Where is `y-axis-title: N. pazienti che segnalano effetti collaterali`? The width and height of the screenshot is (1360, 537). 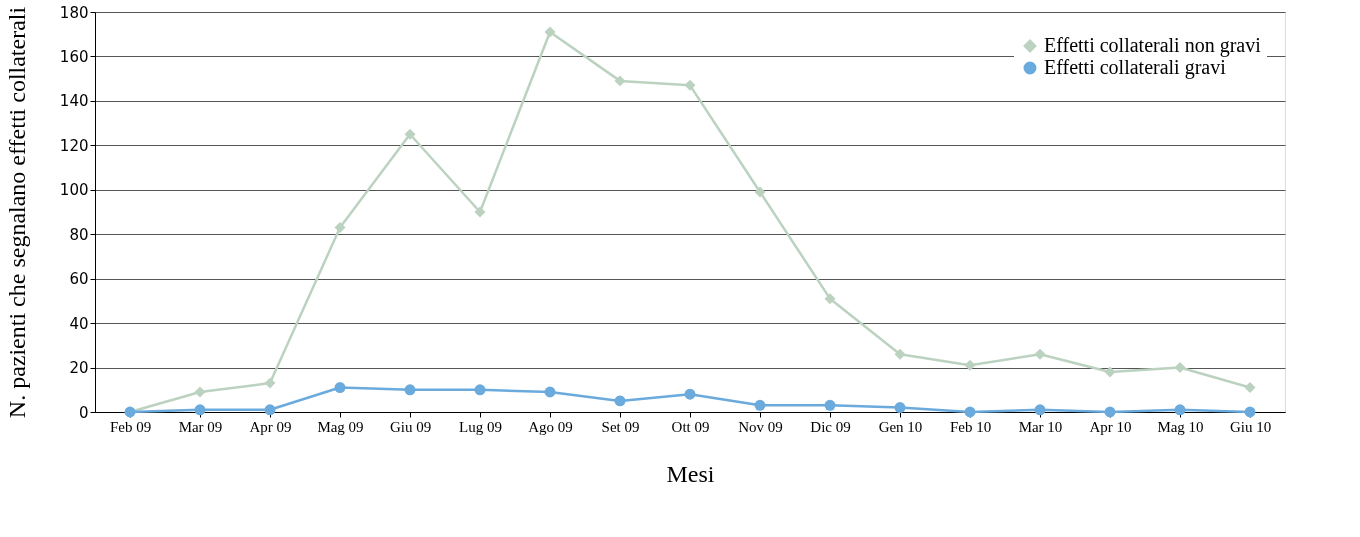 y-axis-title: N. pazienti che segnalano effetti collaterali is located at coordinates (16, 212).